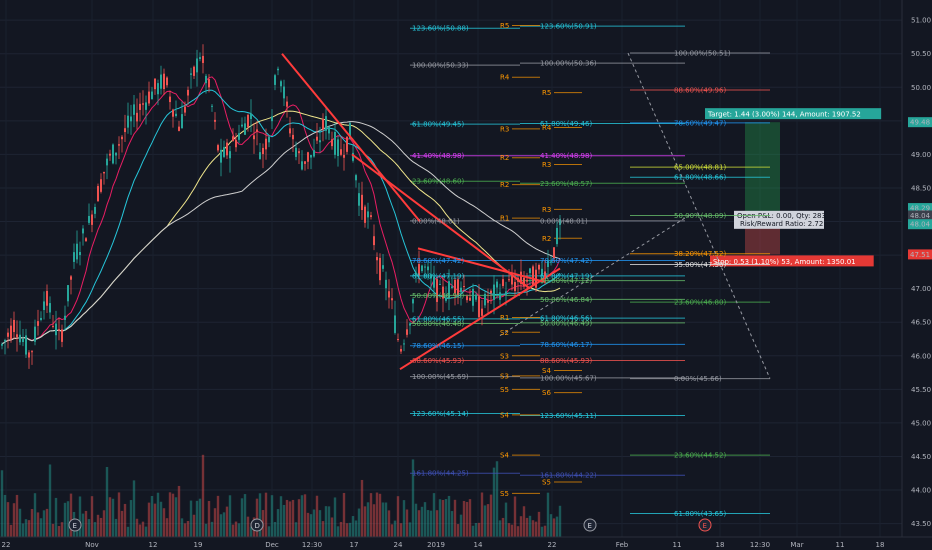  What do you see at coordinates (478, 545) in the screenshot?
I see `time-tick-9: 14` at bounding box center [478, 545].